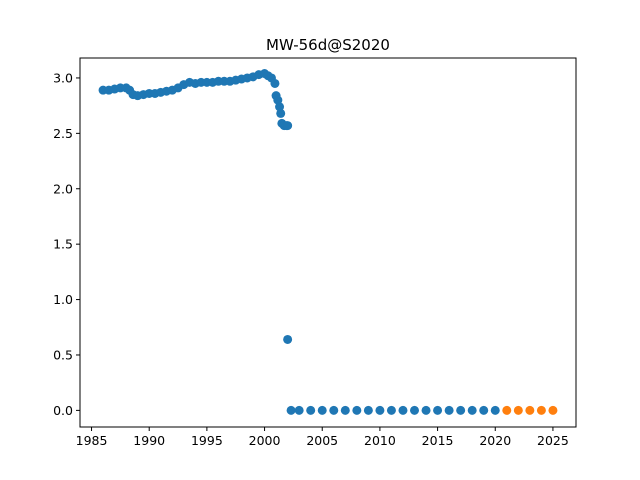 The height and width of the screenshot is (480, 640). What do you see at coordinates (63, 244) in the screenshot?
I see `y-tick-label: 1.5` at bounding box center [63, 244].